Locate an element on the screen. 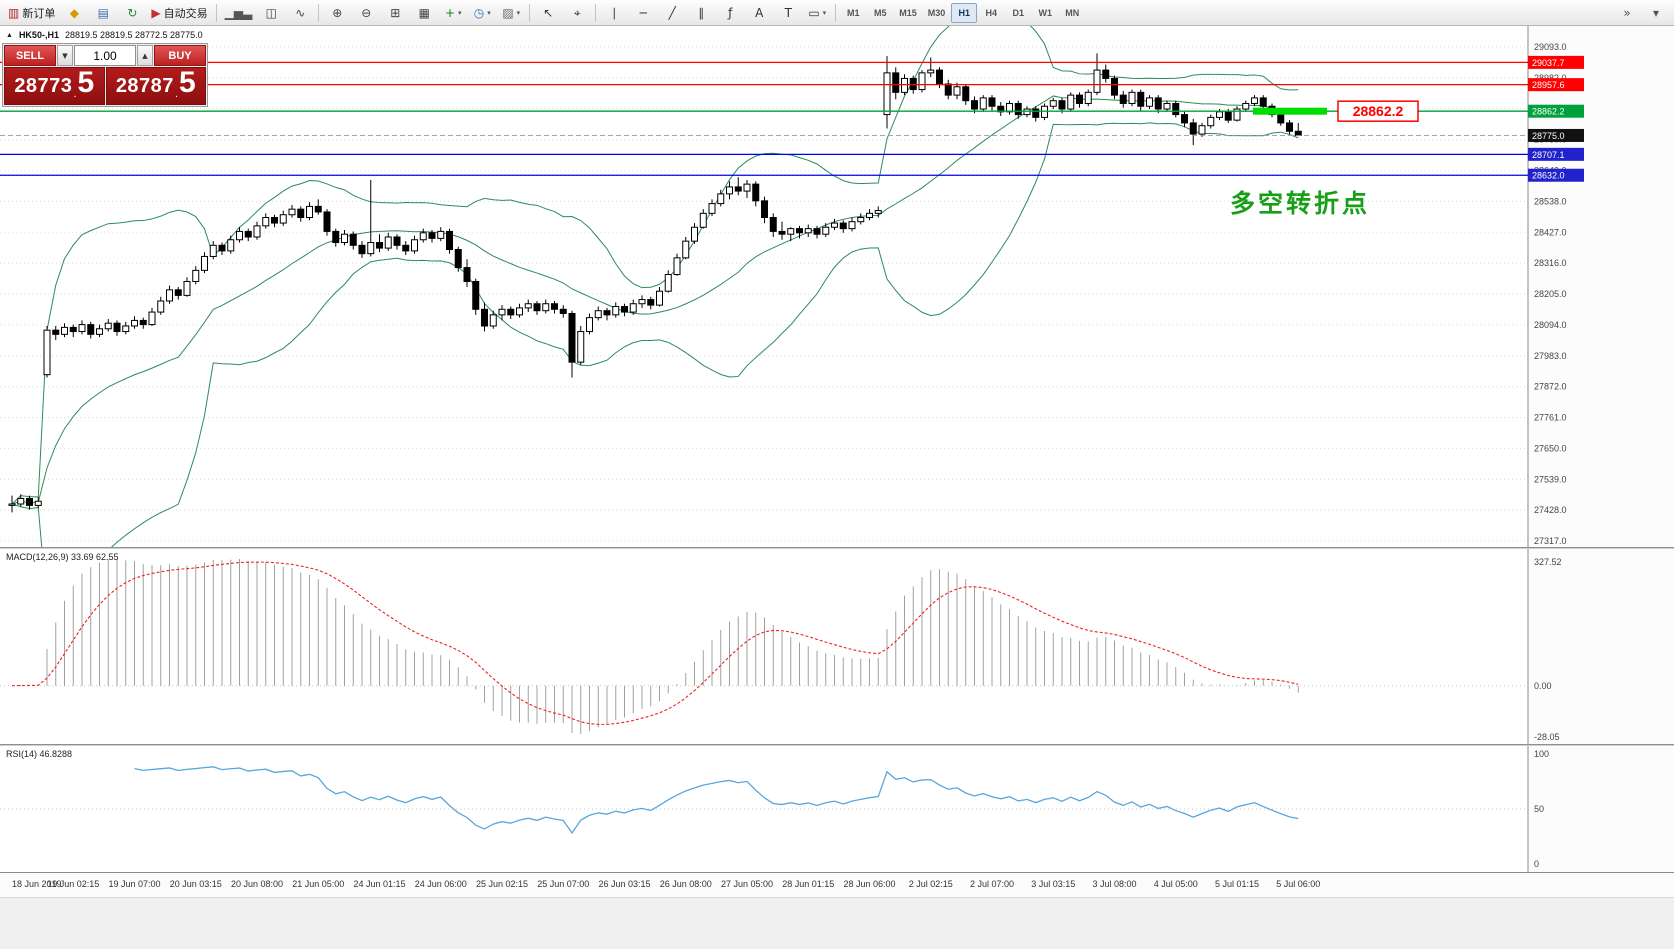 This screenshot has width=1674, height=949. text-button: A is located at coordinates (759, 13).